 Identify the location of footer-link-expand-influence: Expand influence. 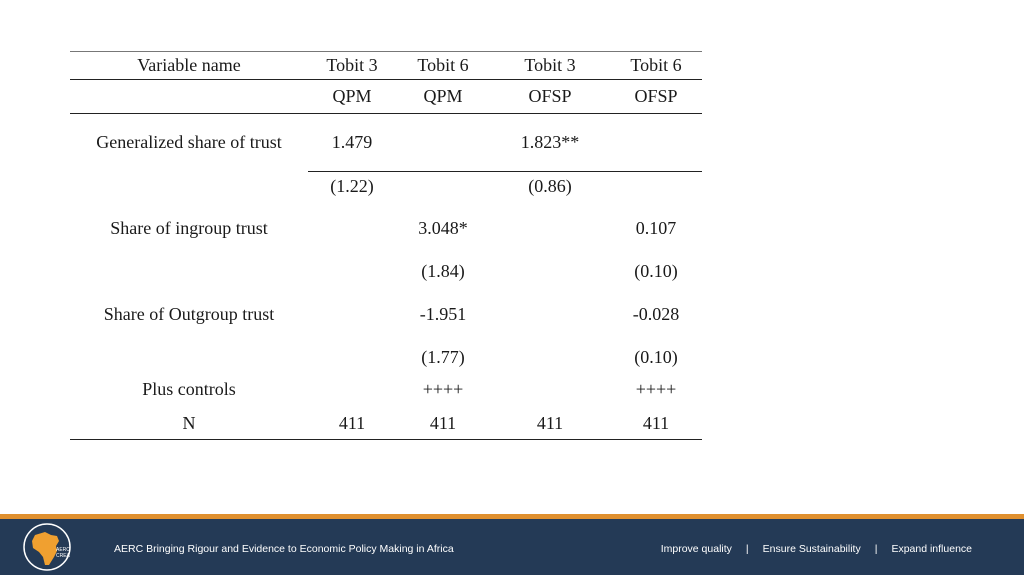
(931, 549).